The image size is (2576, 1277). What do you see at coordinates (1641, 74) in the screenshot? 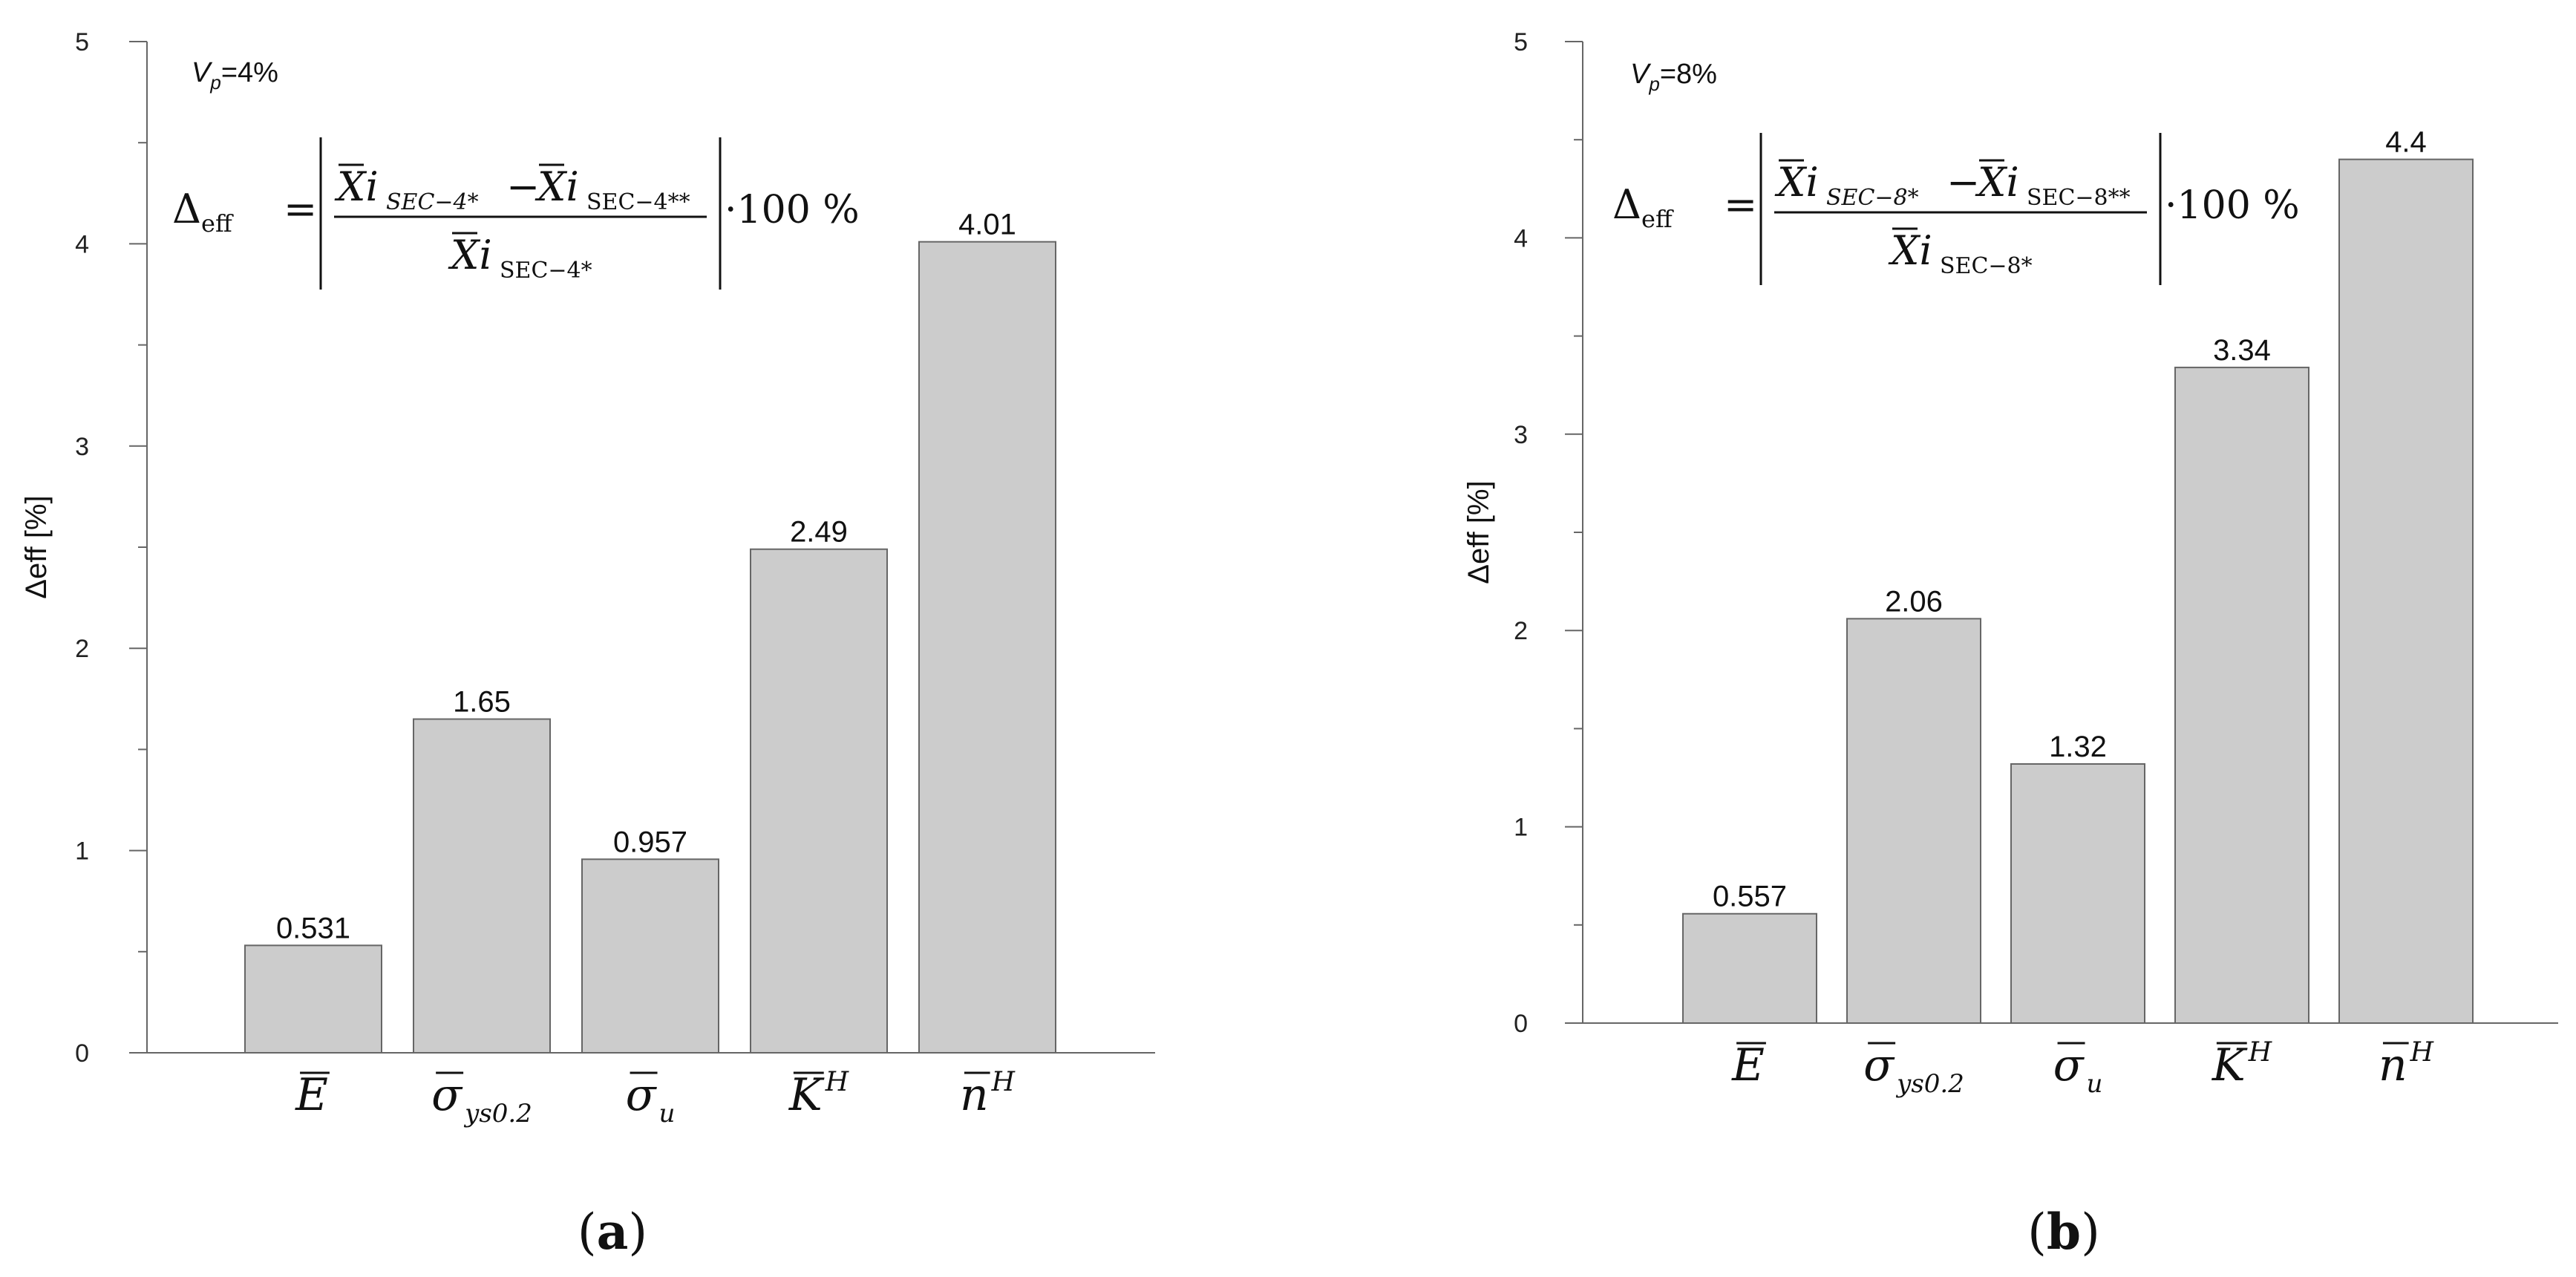
I see `vp-symbol: V` at bounding box center [1641, 74].